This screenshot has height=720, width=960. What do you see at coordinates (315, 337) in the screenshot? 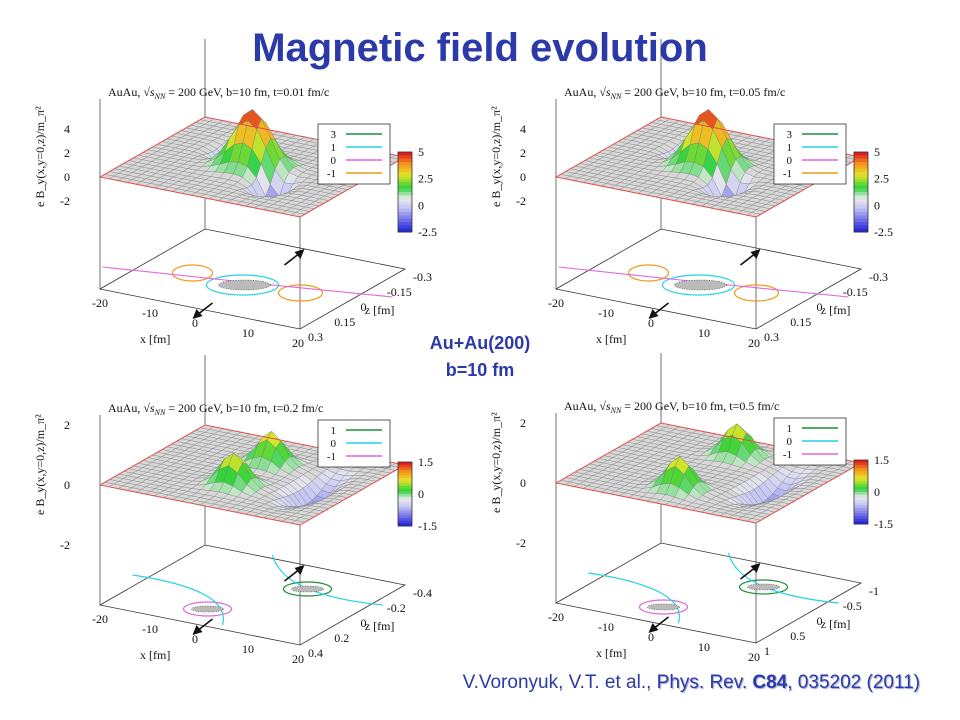
I see `z-tick-label: 0.3` at bounding box center [315, 337].